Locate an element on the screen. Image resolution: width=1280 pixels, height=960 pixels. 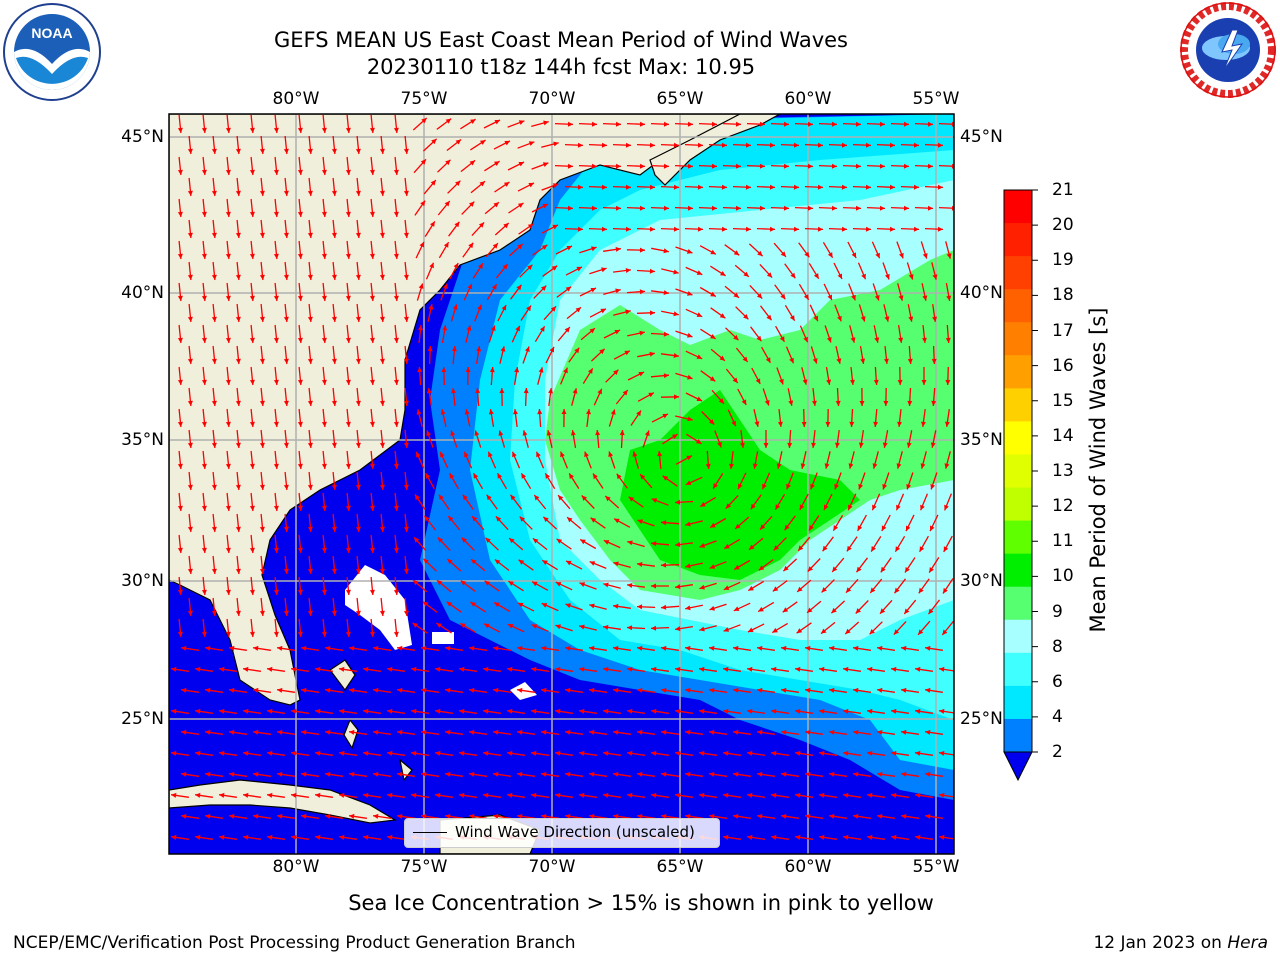
colorbar-tick-label: 4 is located at coordinates (1057, 716).